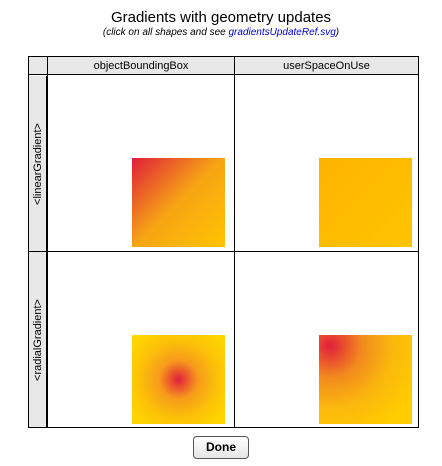 This screenshot has width=442, height=466. What do you see at coordinates (365, 379) in the screenshot?
I see `radial-gradient-user-space-shape` at bounding box center [365, 379].